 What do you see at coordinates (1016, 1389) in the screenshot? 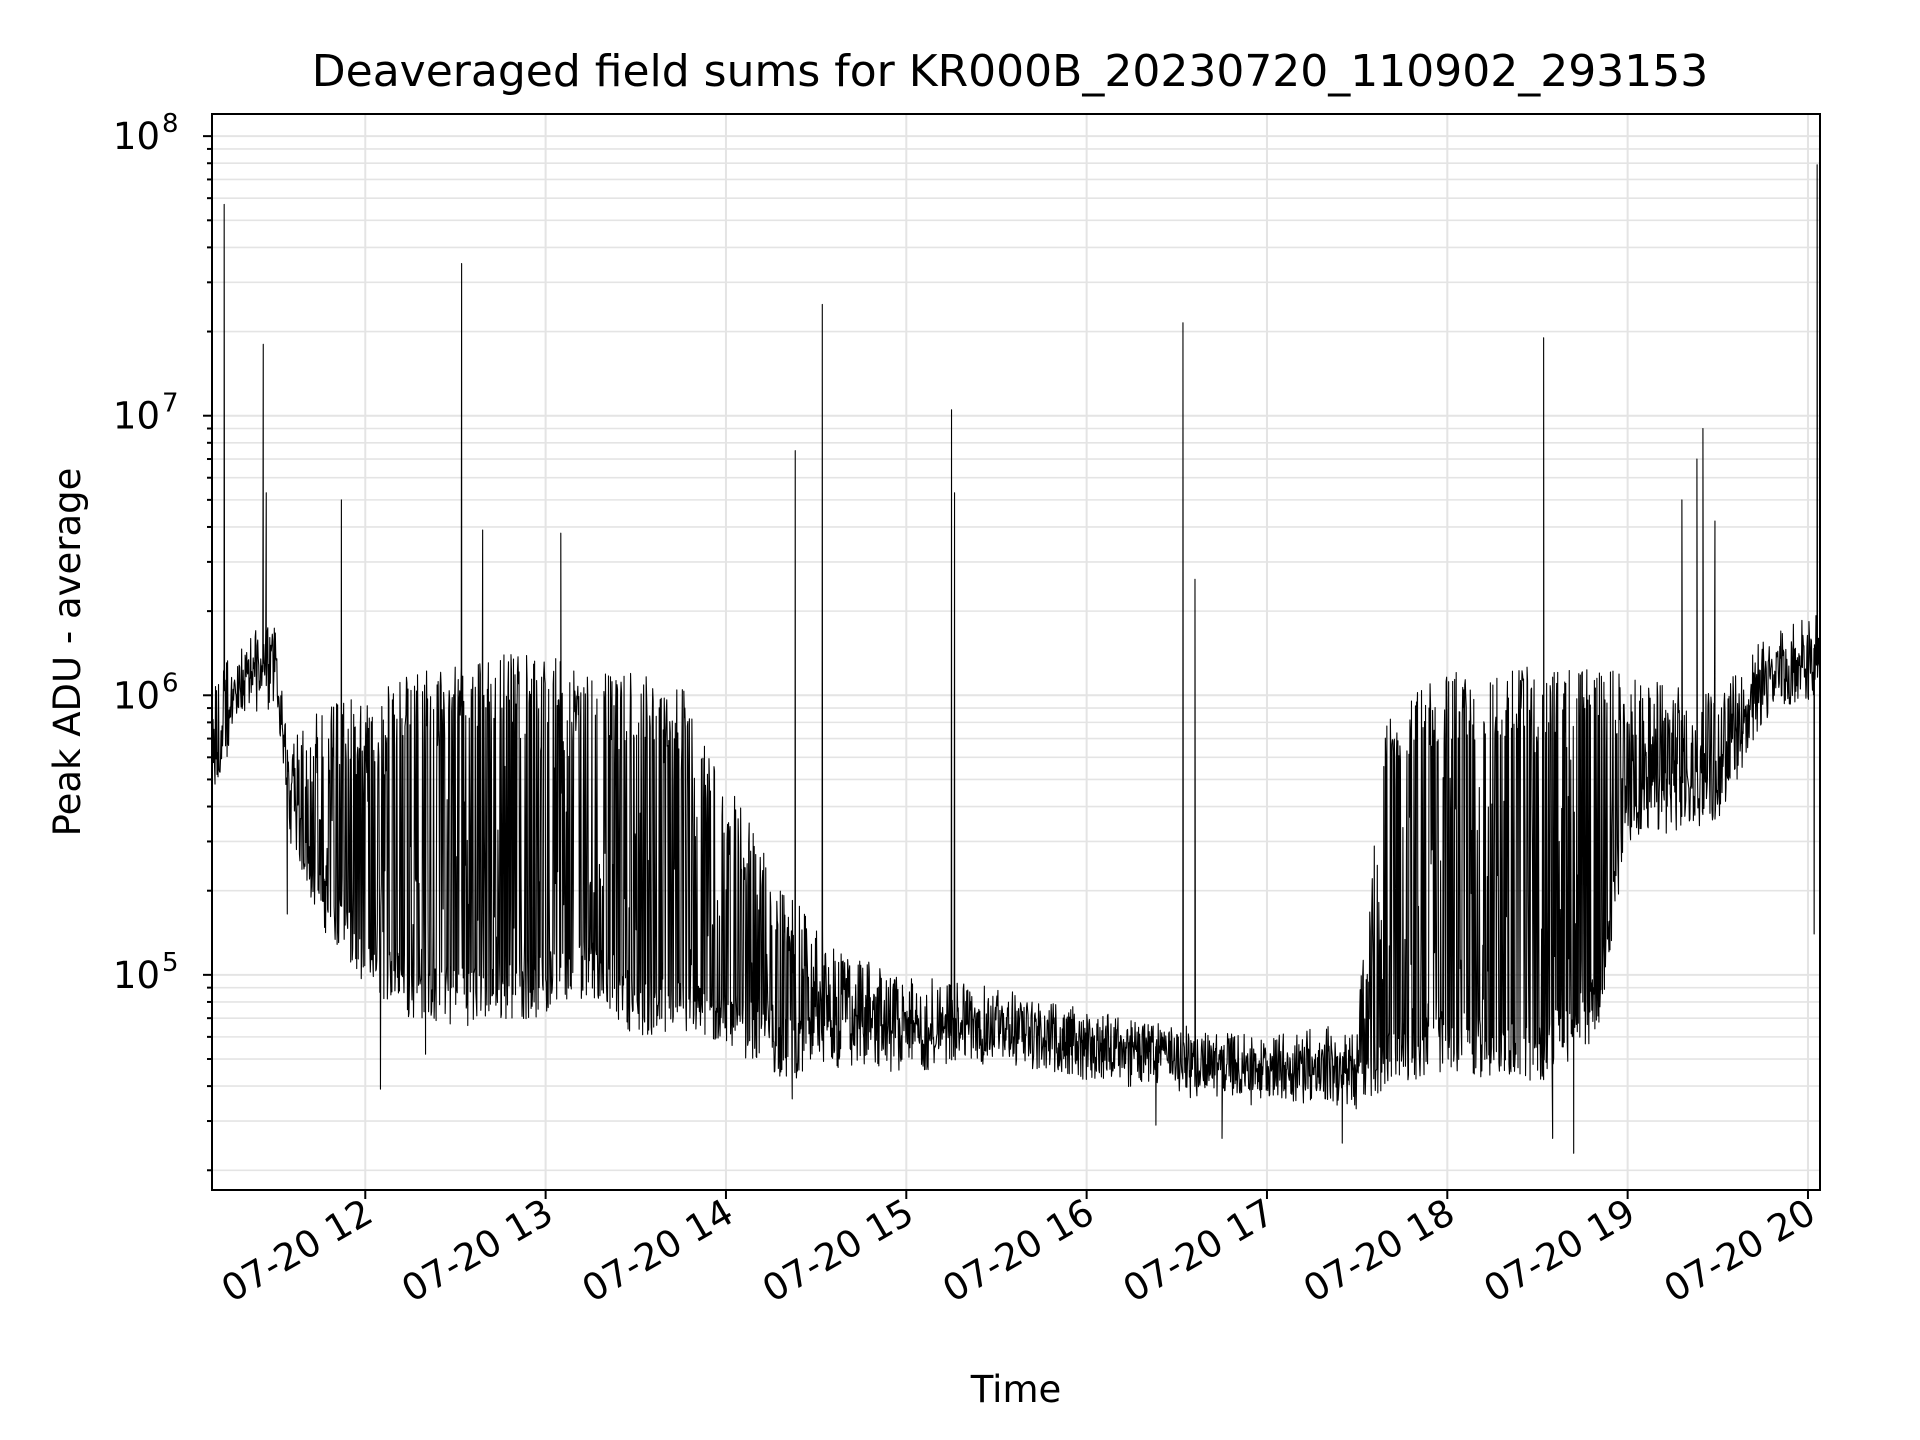
I see `x-axis-label: Time` at bounding box center [1016, 1389].